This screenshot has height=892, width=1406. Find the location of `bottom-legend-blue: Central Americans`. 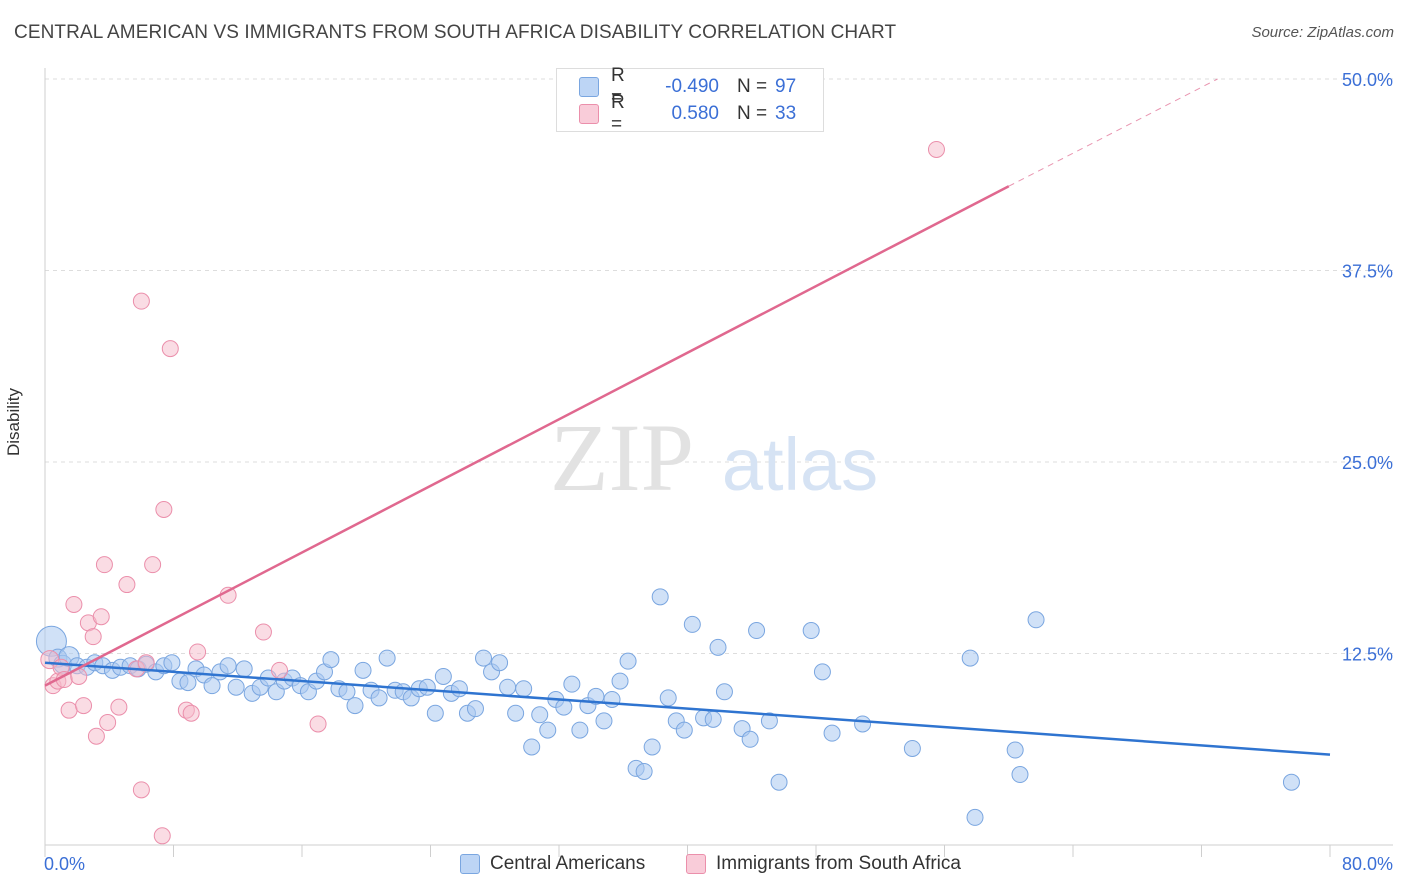

bottom-legend-blue: Central Americans is located at coordinates (552, 864).